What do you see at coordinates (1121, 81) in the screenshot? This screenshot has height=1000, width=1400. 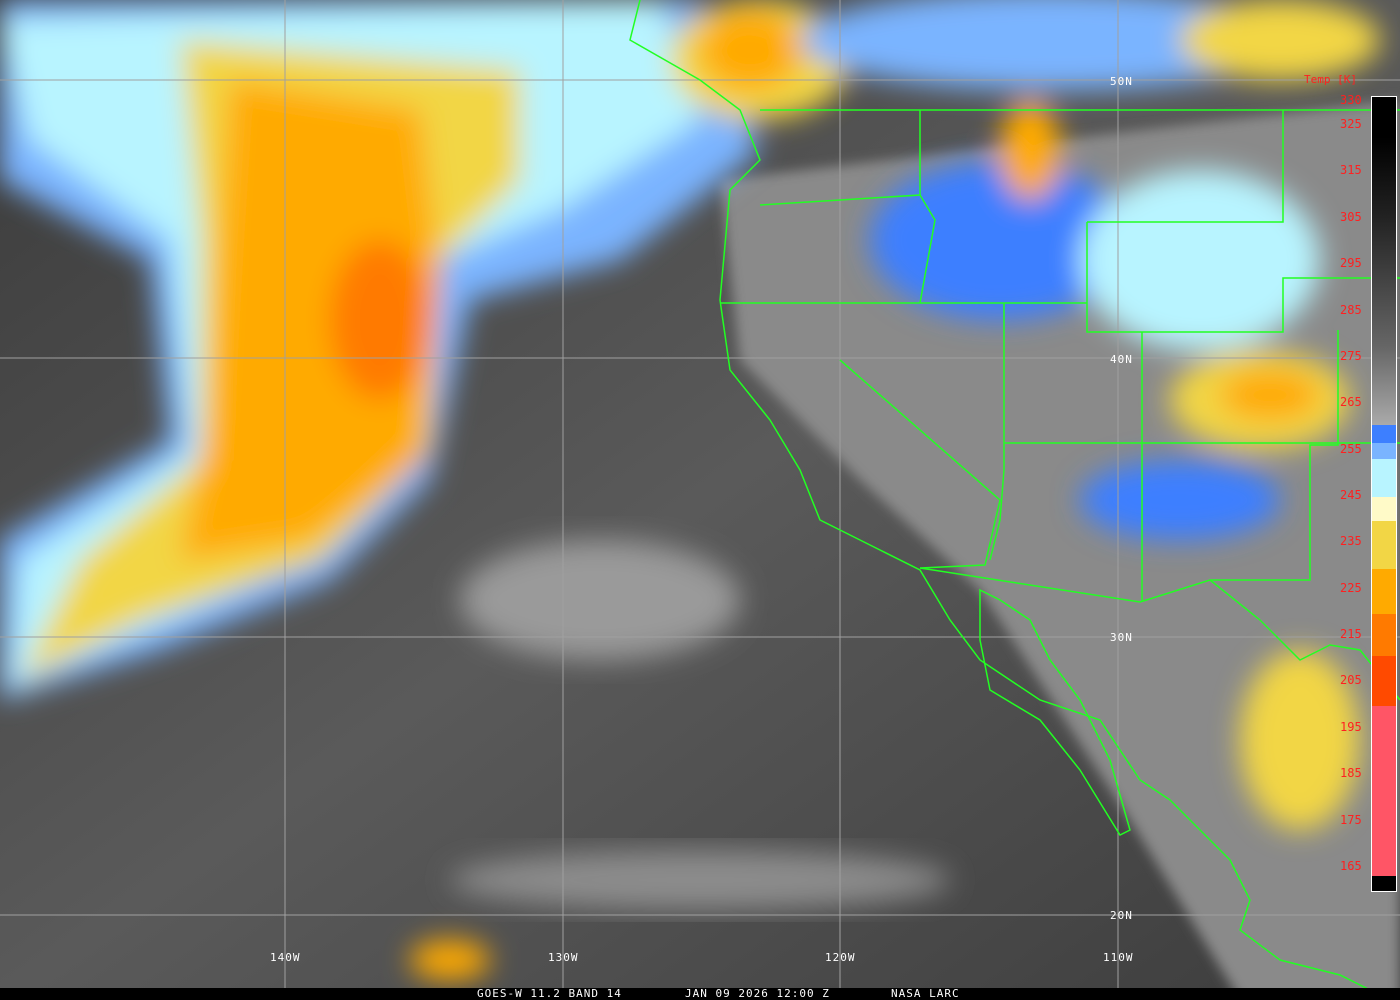 I see `lat-label-50n: 50N` at bounding box center [1121, 81].